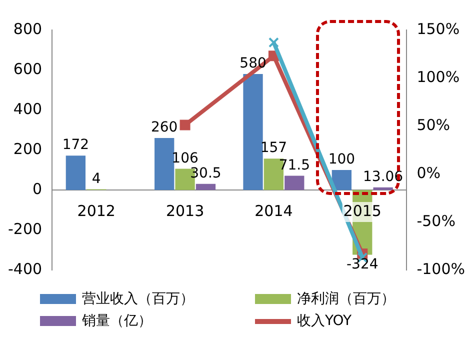  I want to click on y2-tick-label: 50%, so click(433, 125).